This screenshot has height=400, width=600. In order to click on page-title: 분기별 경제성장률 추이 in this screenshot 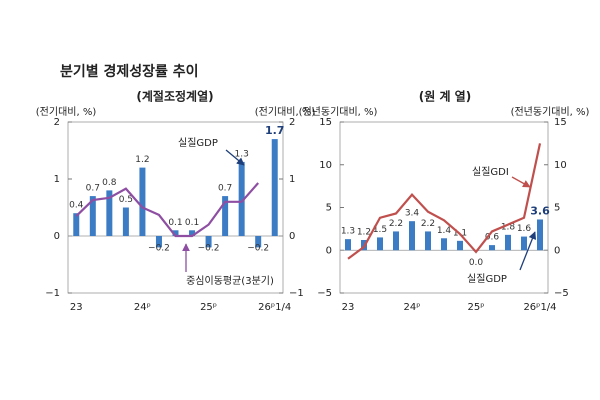, I will do `click(129, 71)`.